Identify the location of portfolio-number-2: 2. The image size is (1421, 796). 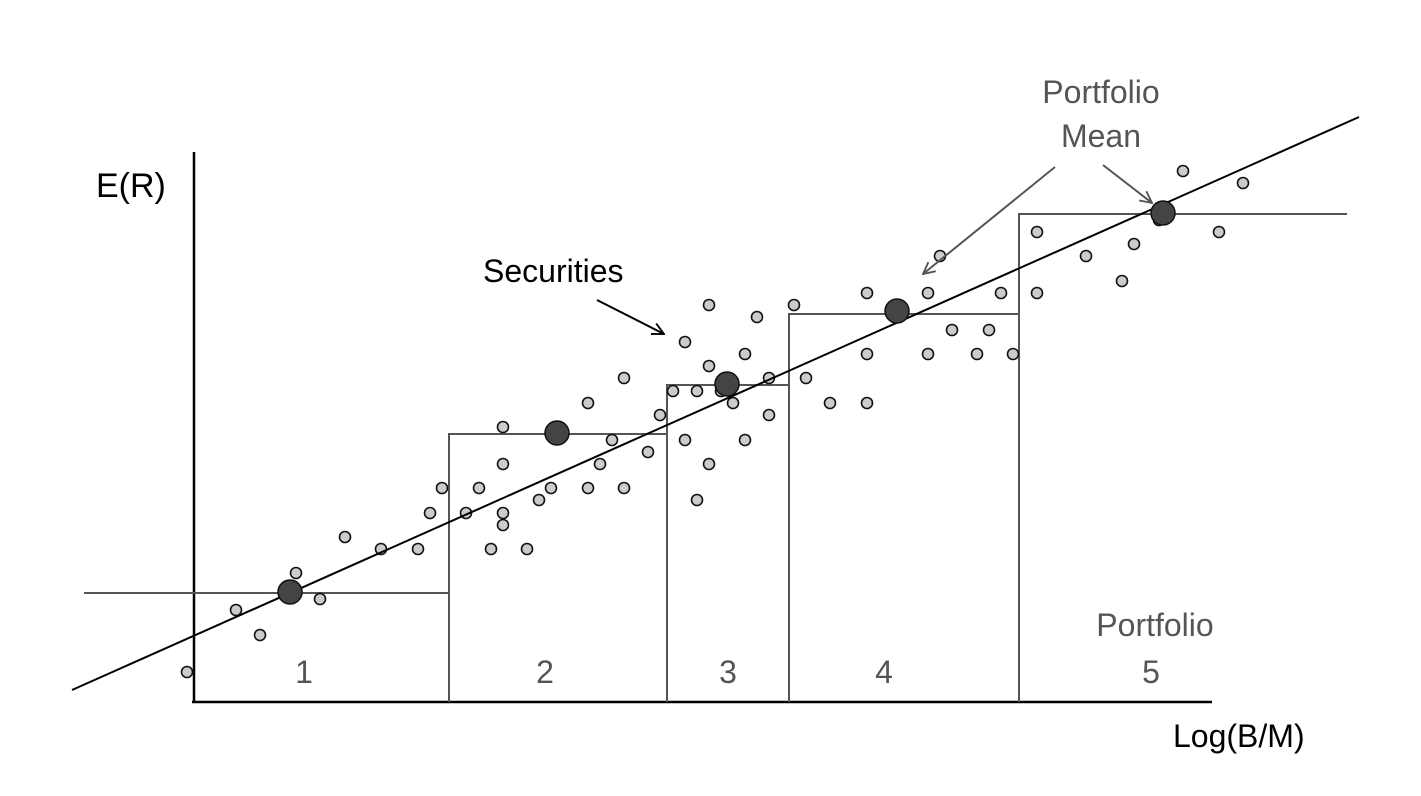
(545, 672).